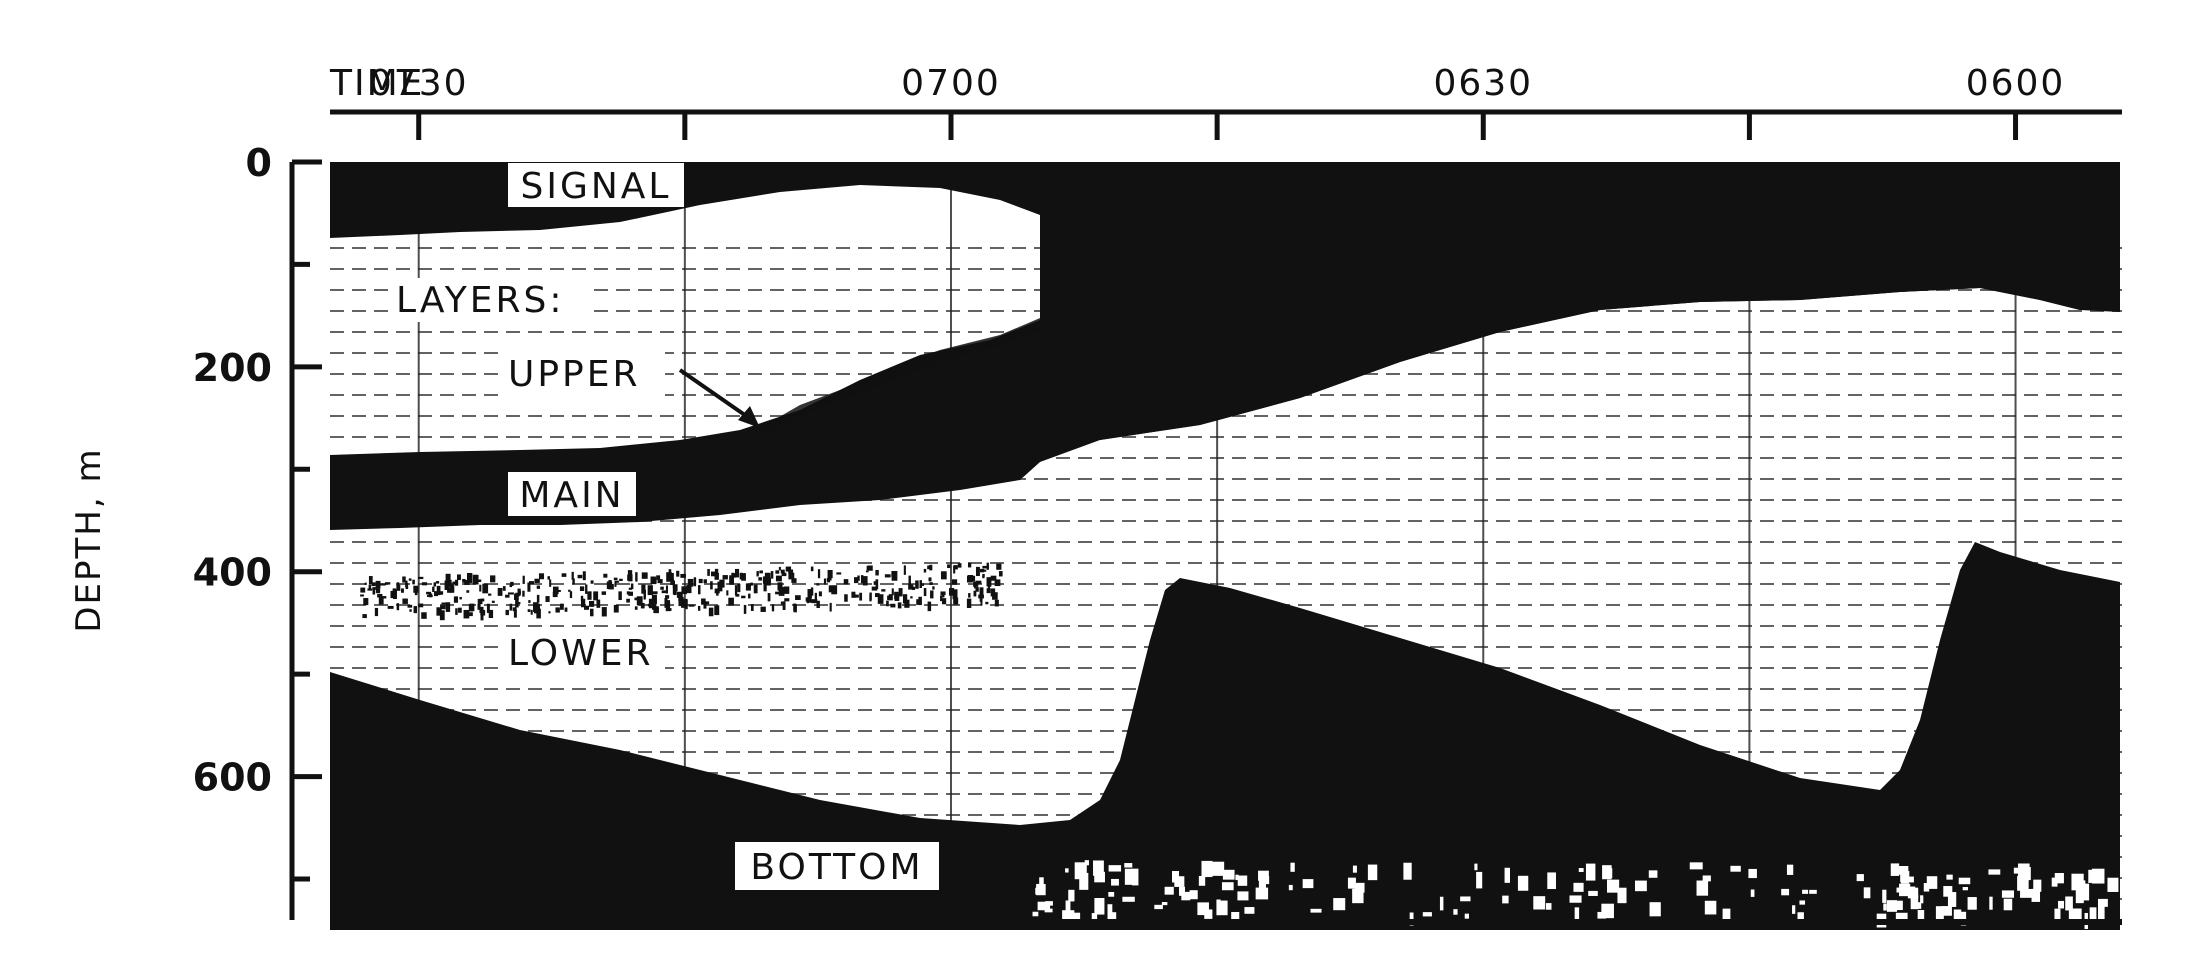  I want to click on main-label: MAIN, so click(571, 495).